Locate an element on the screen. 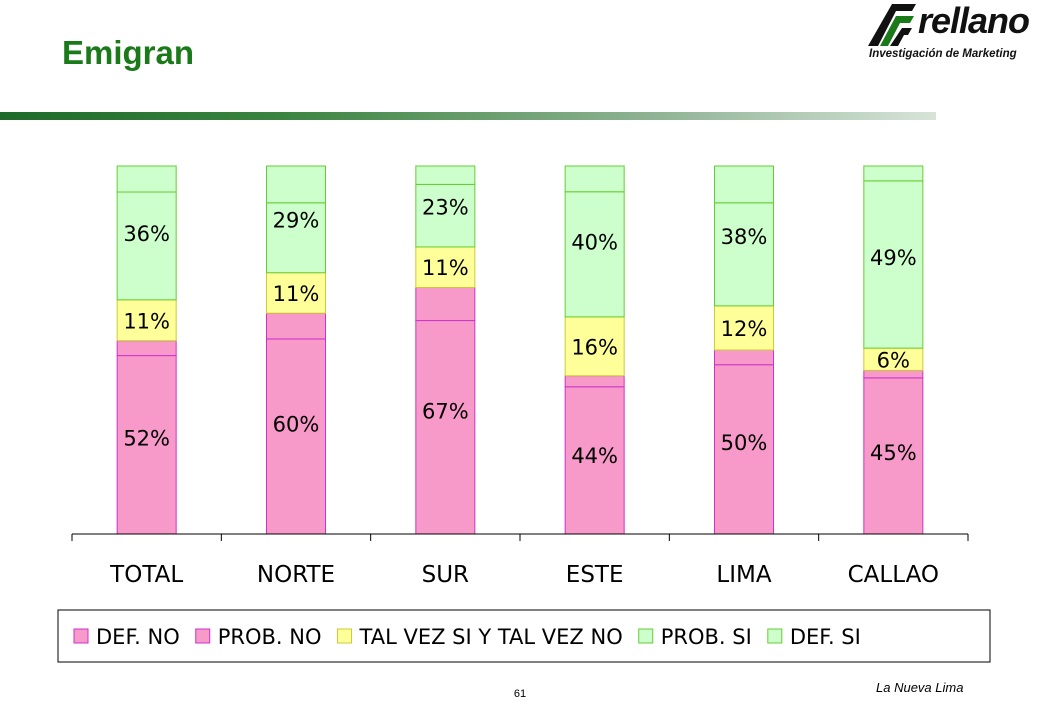  x-tick-label: SUR is located at coordinates (445, 575).